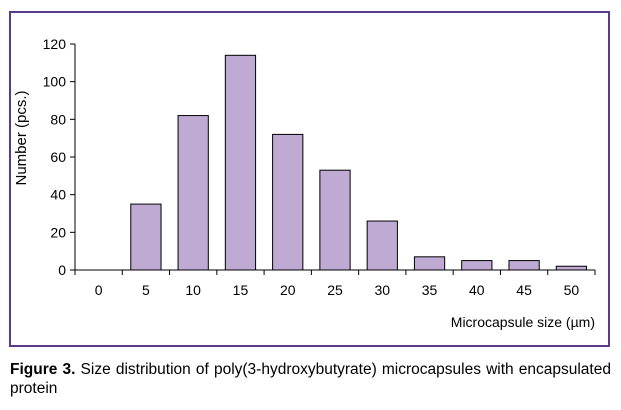 The image size is (621, 410). What do you see at coordinates (21, 137) in the screenshot?
I see `y-axis-label: Number (pcs.)` at bounding box center [21, 137].